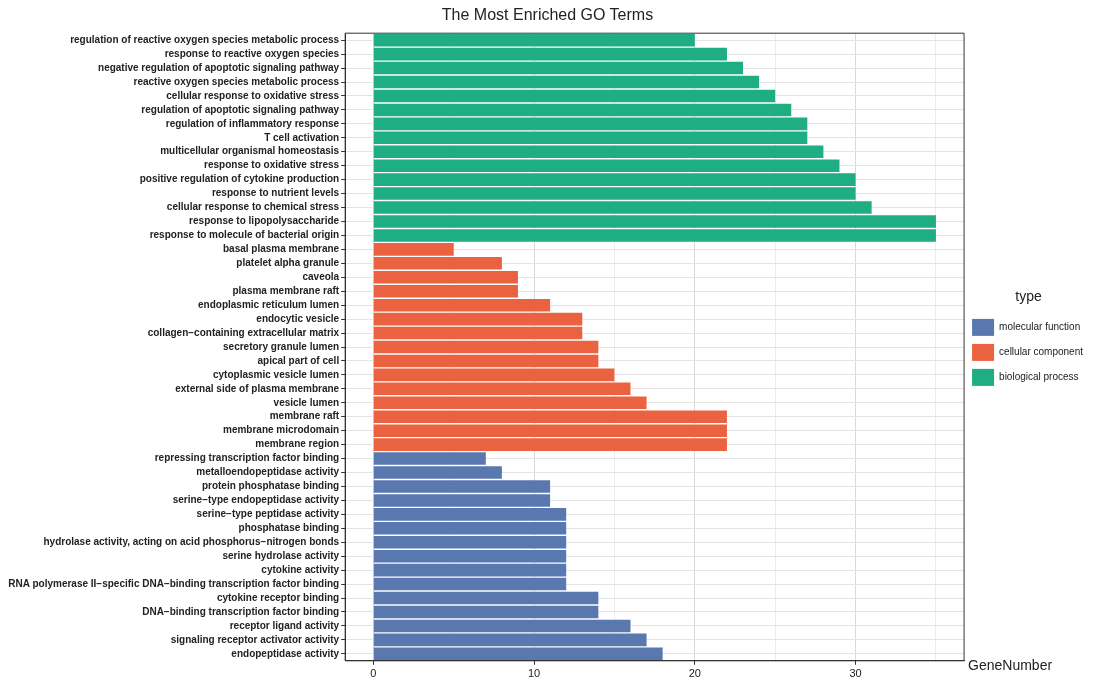  What do you see at coordinates (241, 611) in the screenshot?
I see `y-tick-label: DNA−binding transcription factor binding` at bounding box center [241, 611].